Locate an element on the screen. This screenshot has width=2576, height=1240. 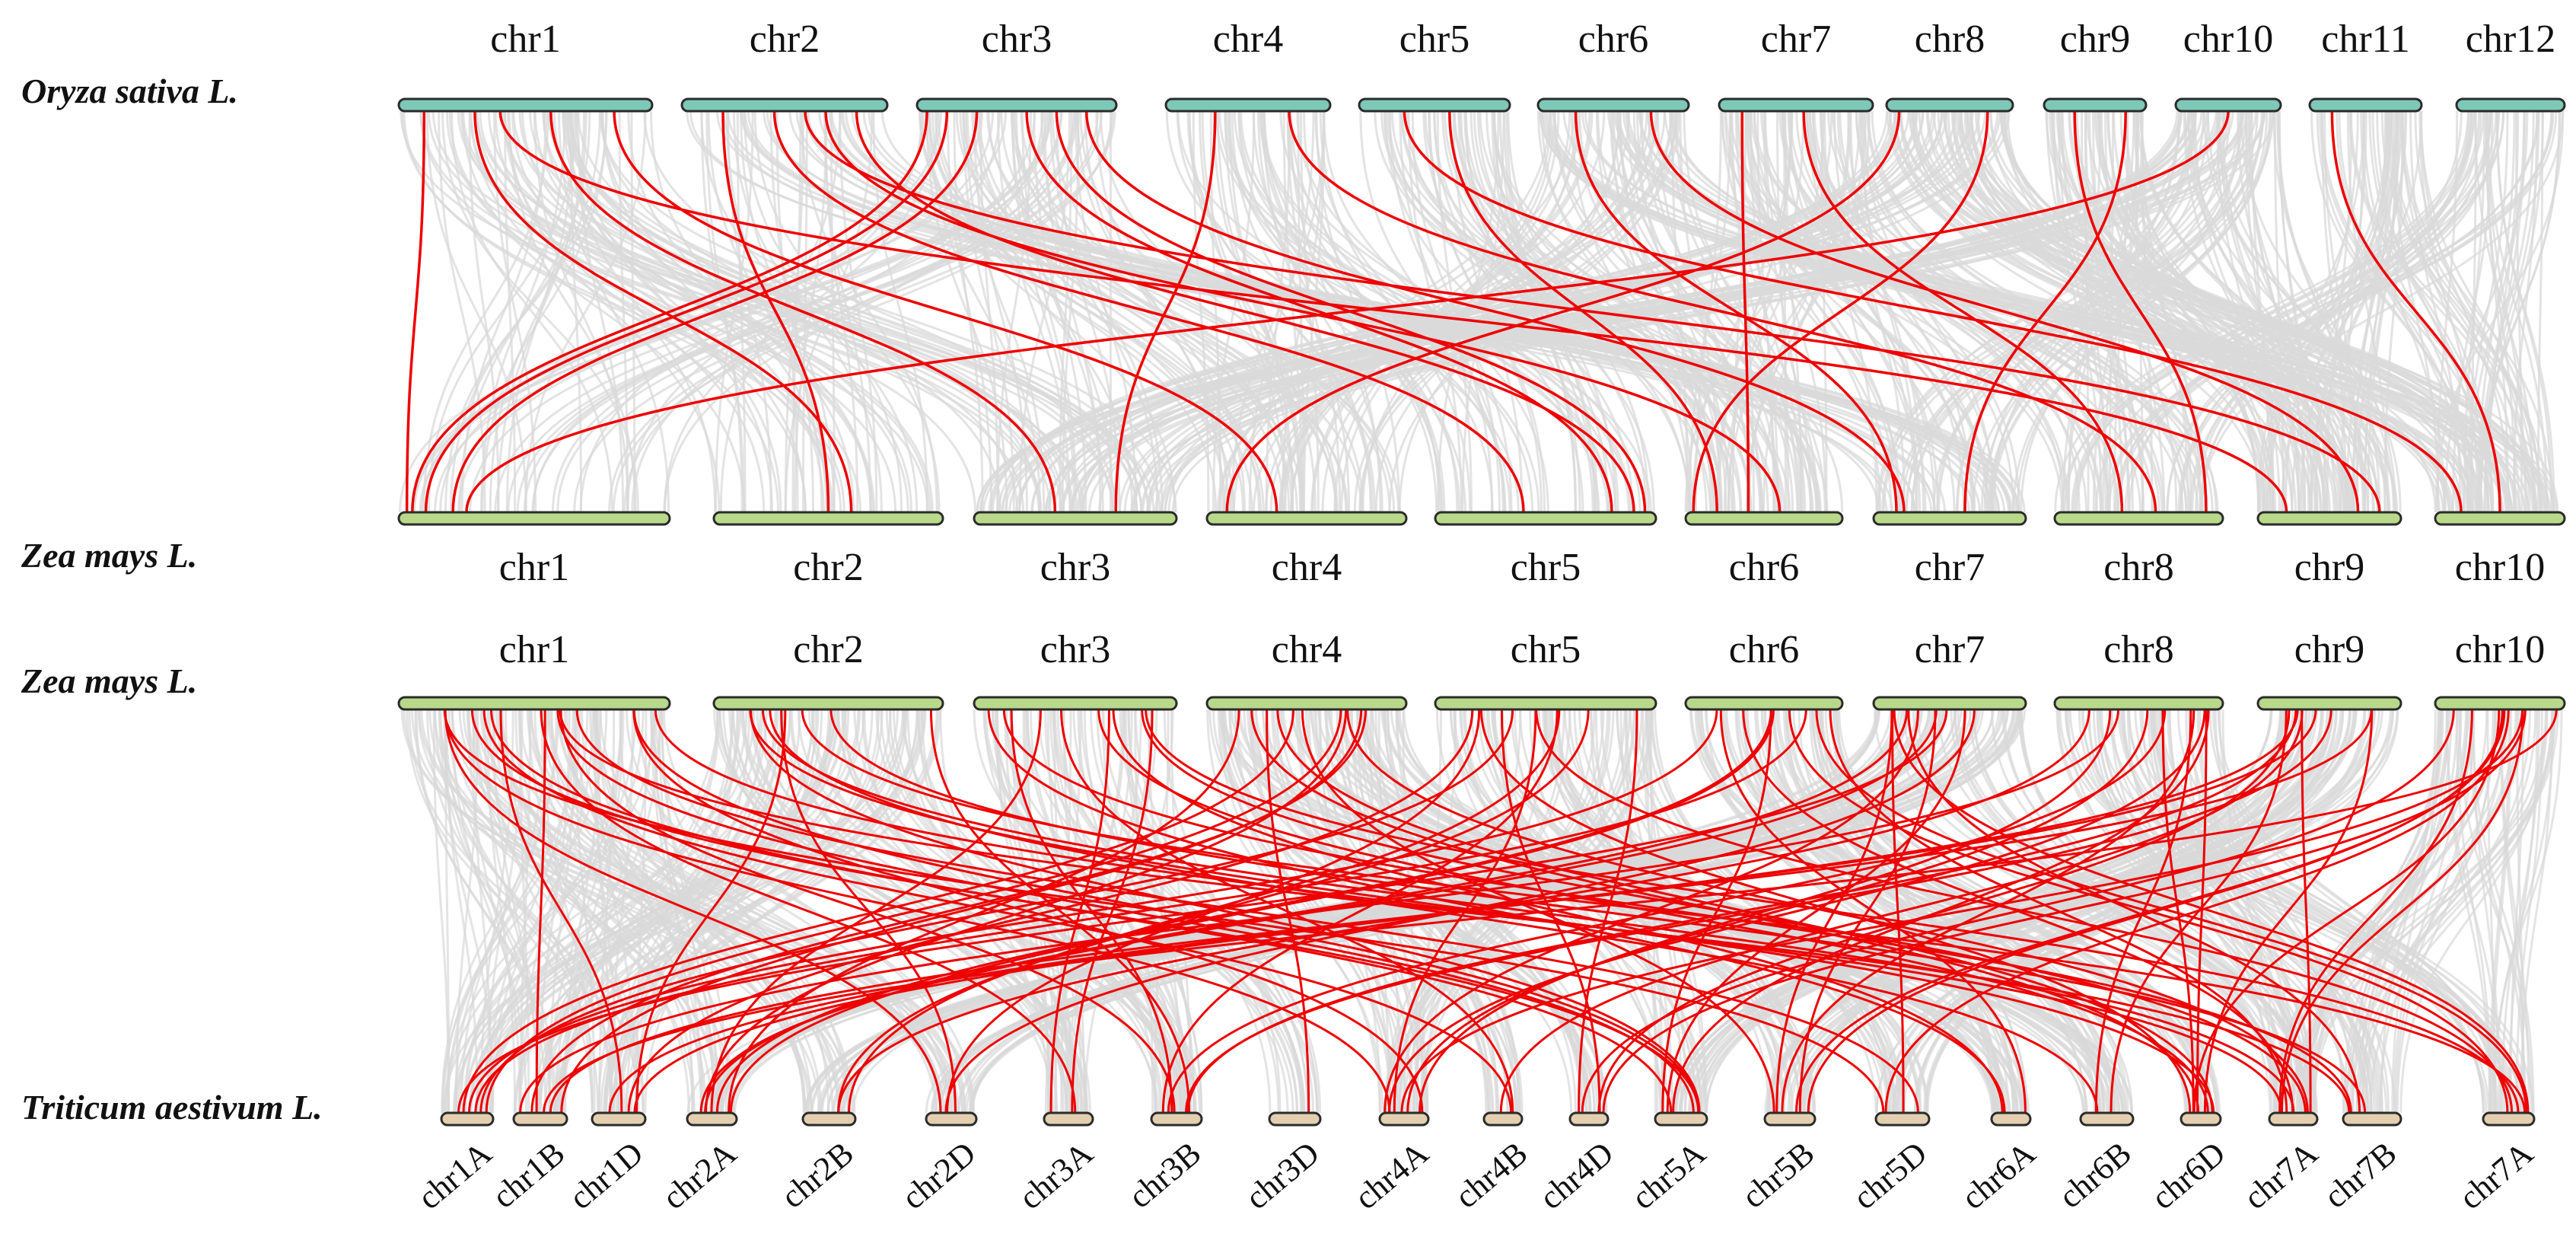
maize-top-chromosome-label: chr3 is located at coordinates (1075, 568).